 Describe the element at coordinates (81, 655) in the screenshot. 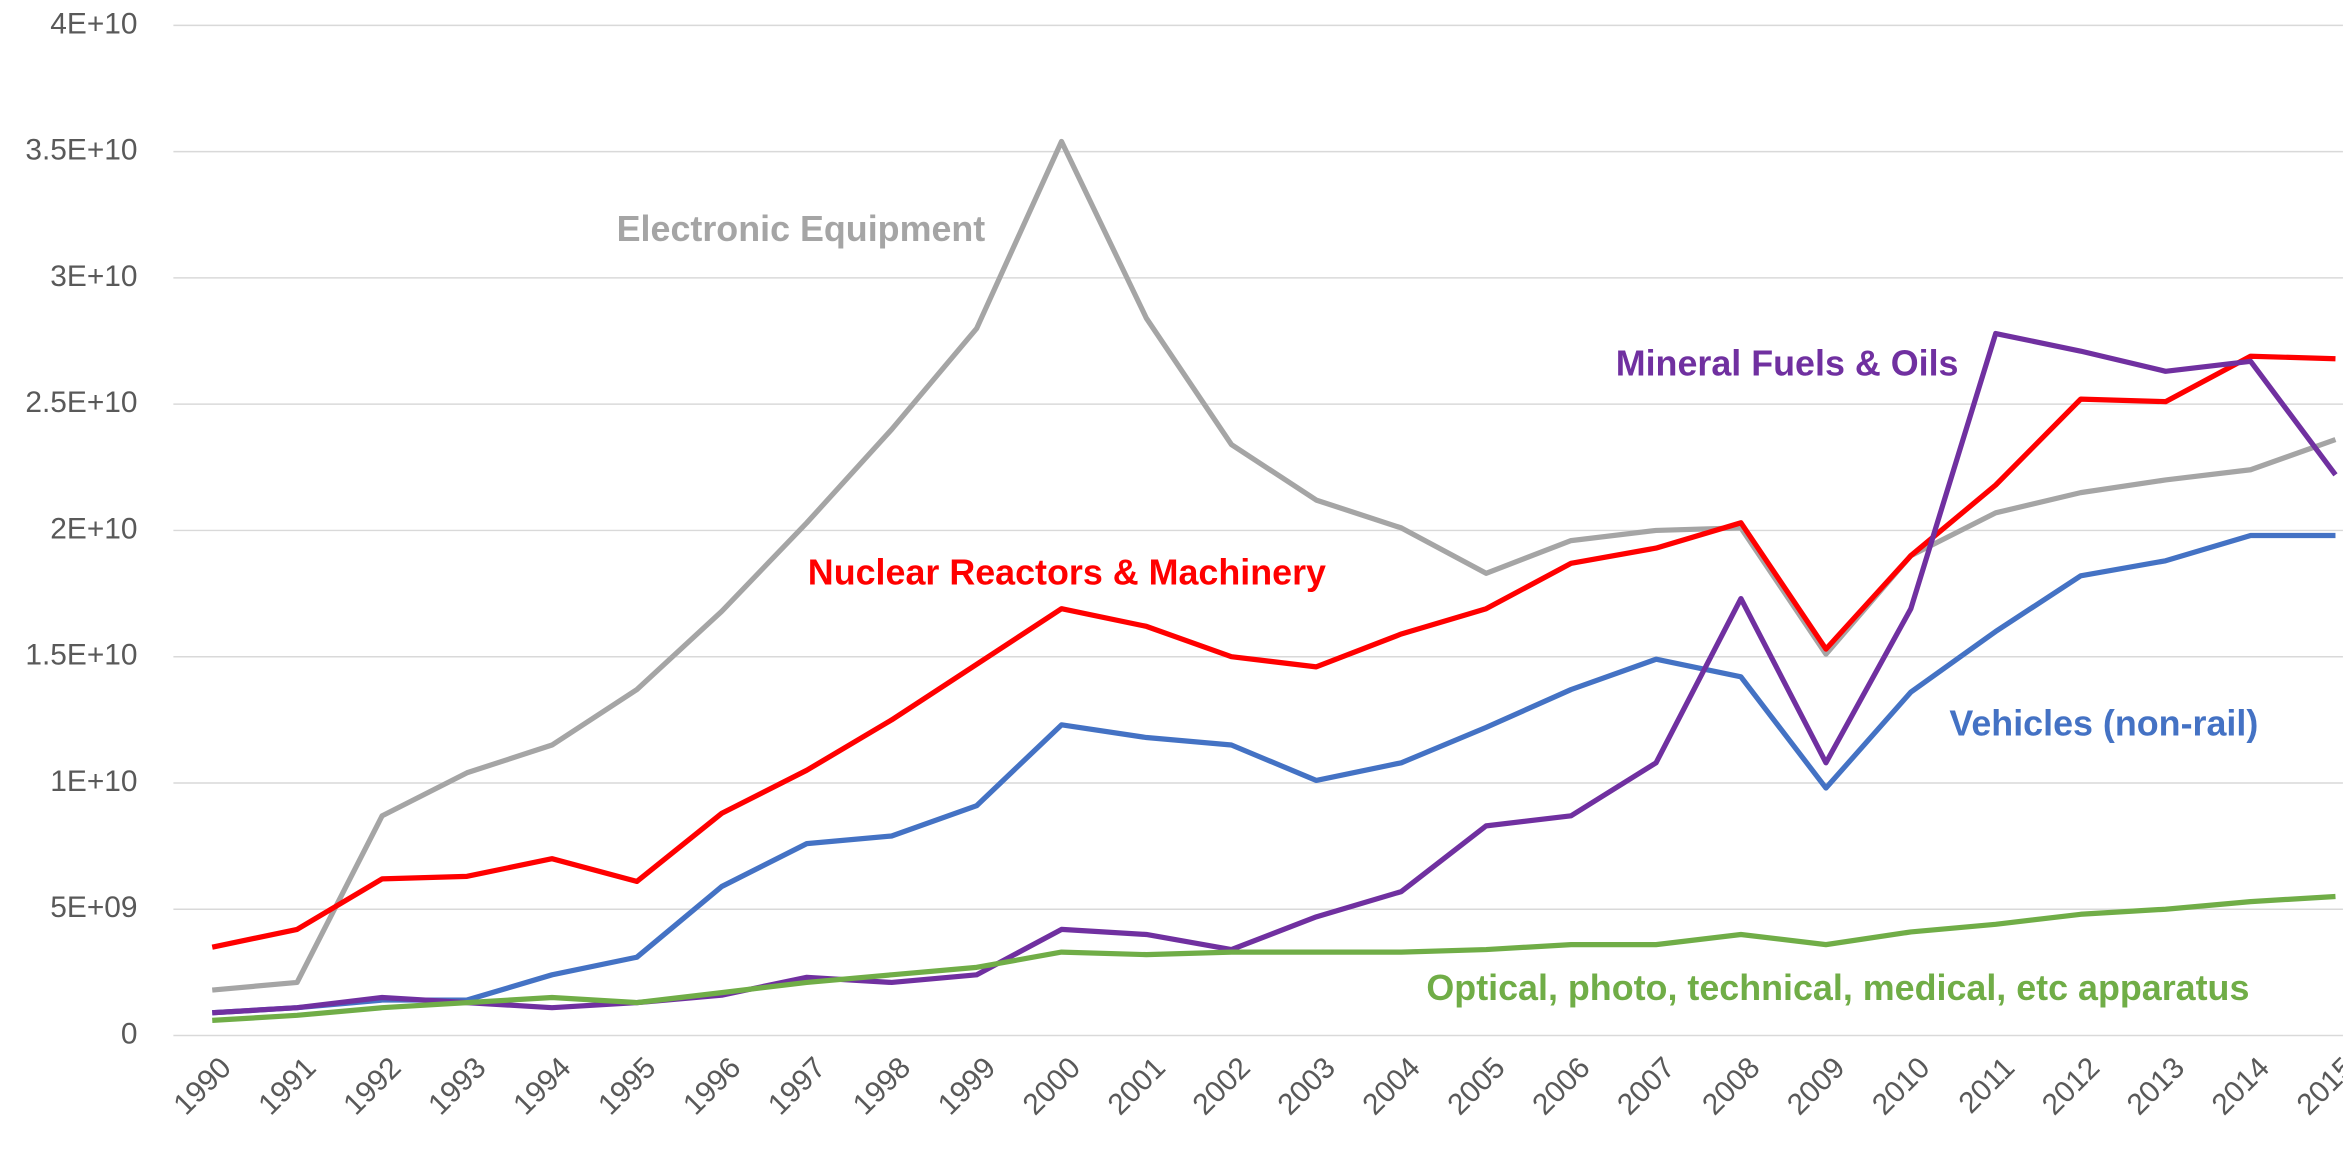

I see `y-tick-label: 1.5E+10` at that location.